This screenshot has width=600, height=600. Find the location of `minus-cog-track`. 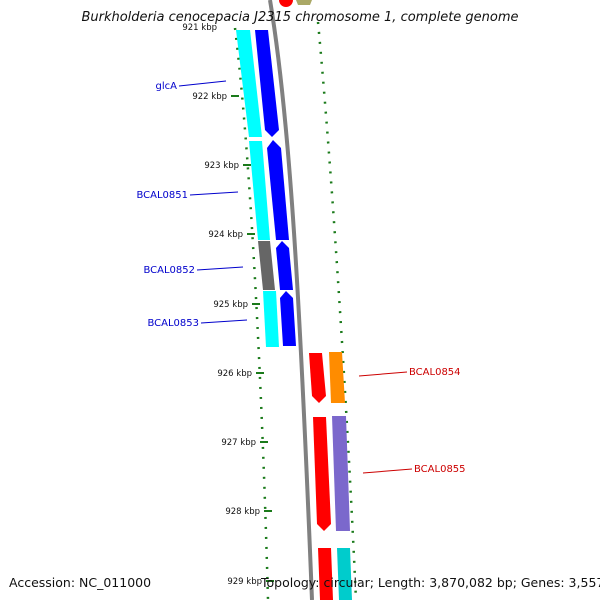

minus-cog-track is located at coordinates (257, 188).